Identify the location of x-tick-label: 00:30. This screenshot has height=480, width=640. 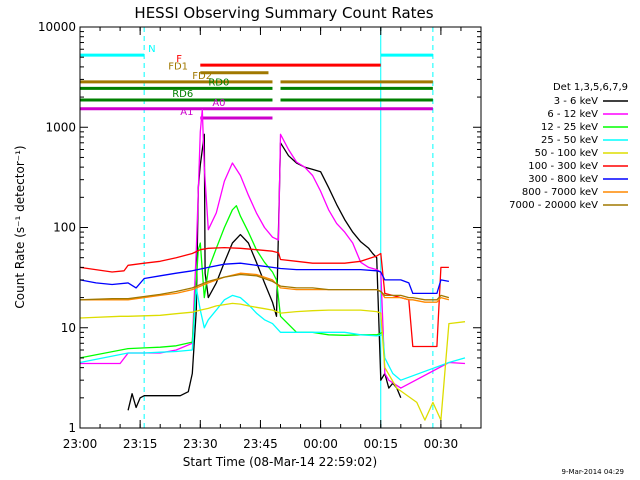
(441, 444).